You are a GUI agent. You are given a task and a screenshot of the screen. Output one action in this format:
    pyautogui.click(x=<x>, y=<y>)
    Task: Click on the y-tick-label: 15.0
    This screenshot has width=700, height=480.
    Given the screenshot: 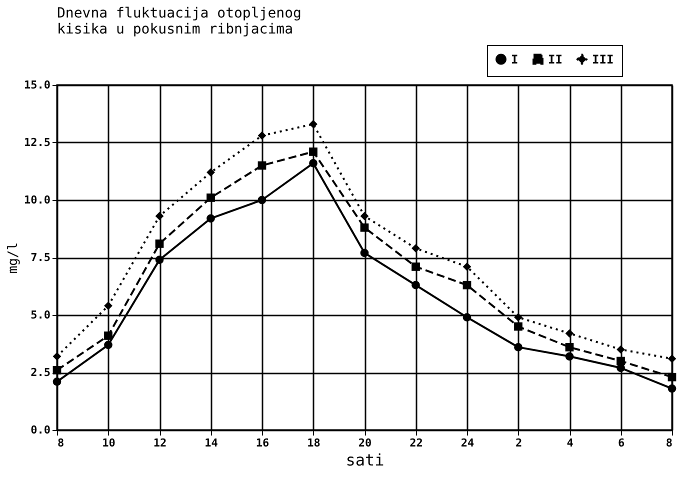 What is the action you would take?
    pyautogui.click(x=37, y=85)
    